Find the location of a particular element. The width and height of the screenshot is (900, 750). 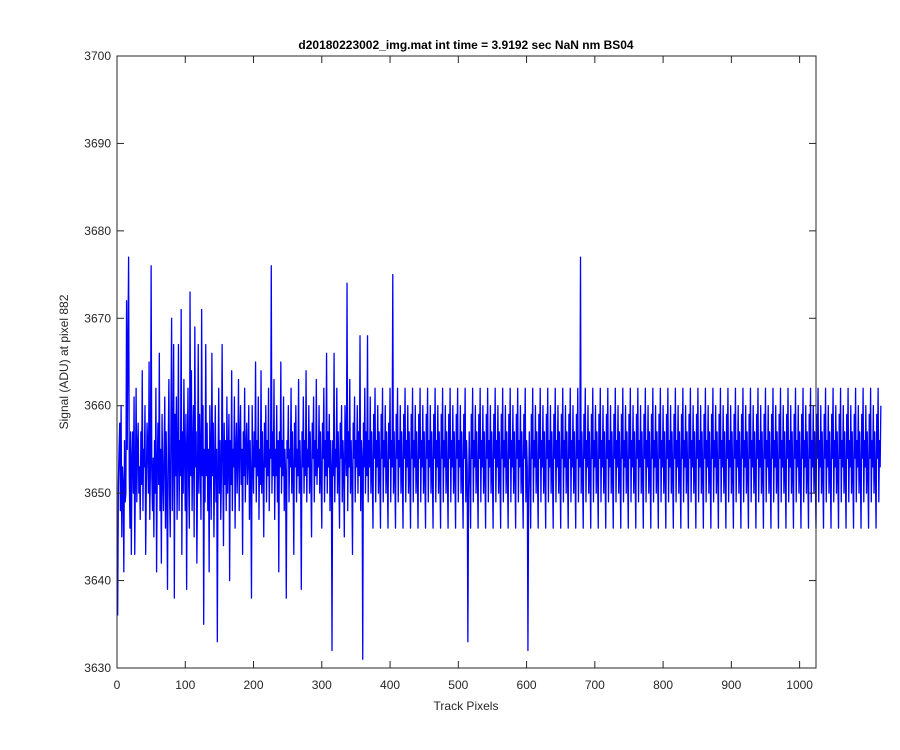

x-axis-label: Track Pixels is located at coordinates (466, 706).